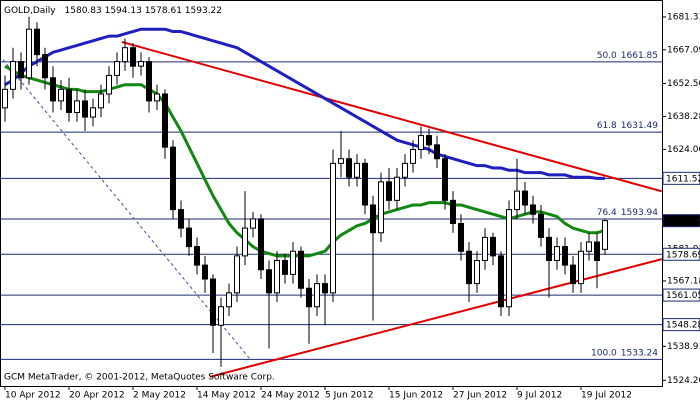 The width and height of the screenshot is (700, 402). I want to click on y-tick-label: 1624.06, so click(683, 150).